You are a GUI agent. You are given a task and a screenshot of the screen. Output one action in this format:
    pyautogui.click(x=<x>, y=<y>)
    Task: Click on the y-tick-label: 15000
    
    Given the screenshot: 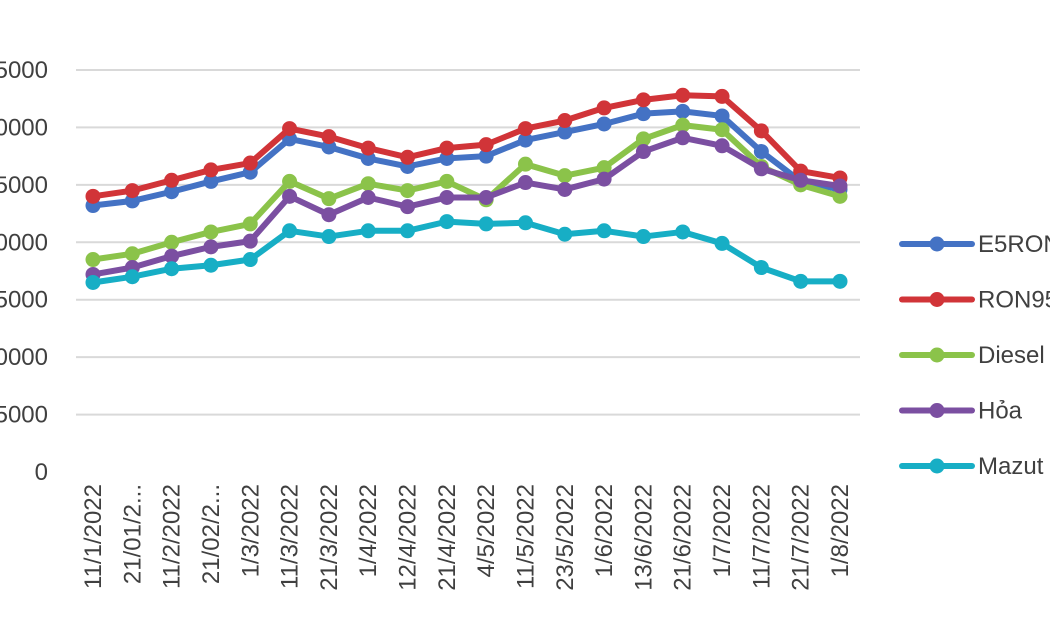 What is the action you would take?
    pyautogui.click(x=24, y=300)
    